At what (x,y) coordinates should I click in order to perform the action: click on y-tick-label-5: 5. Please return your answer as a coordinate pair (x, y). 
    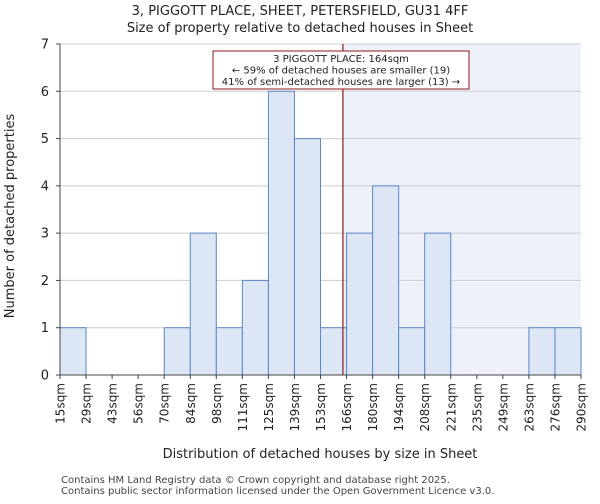
    Looking at the image, I should click on (45, 139).